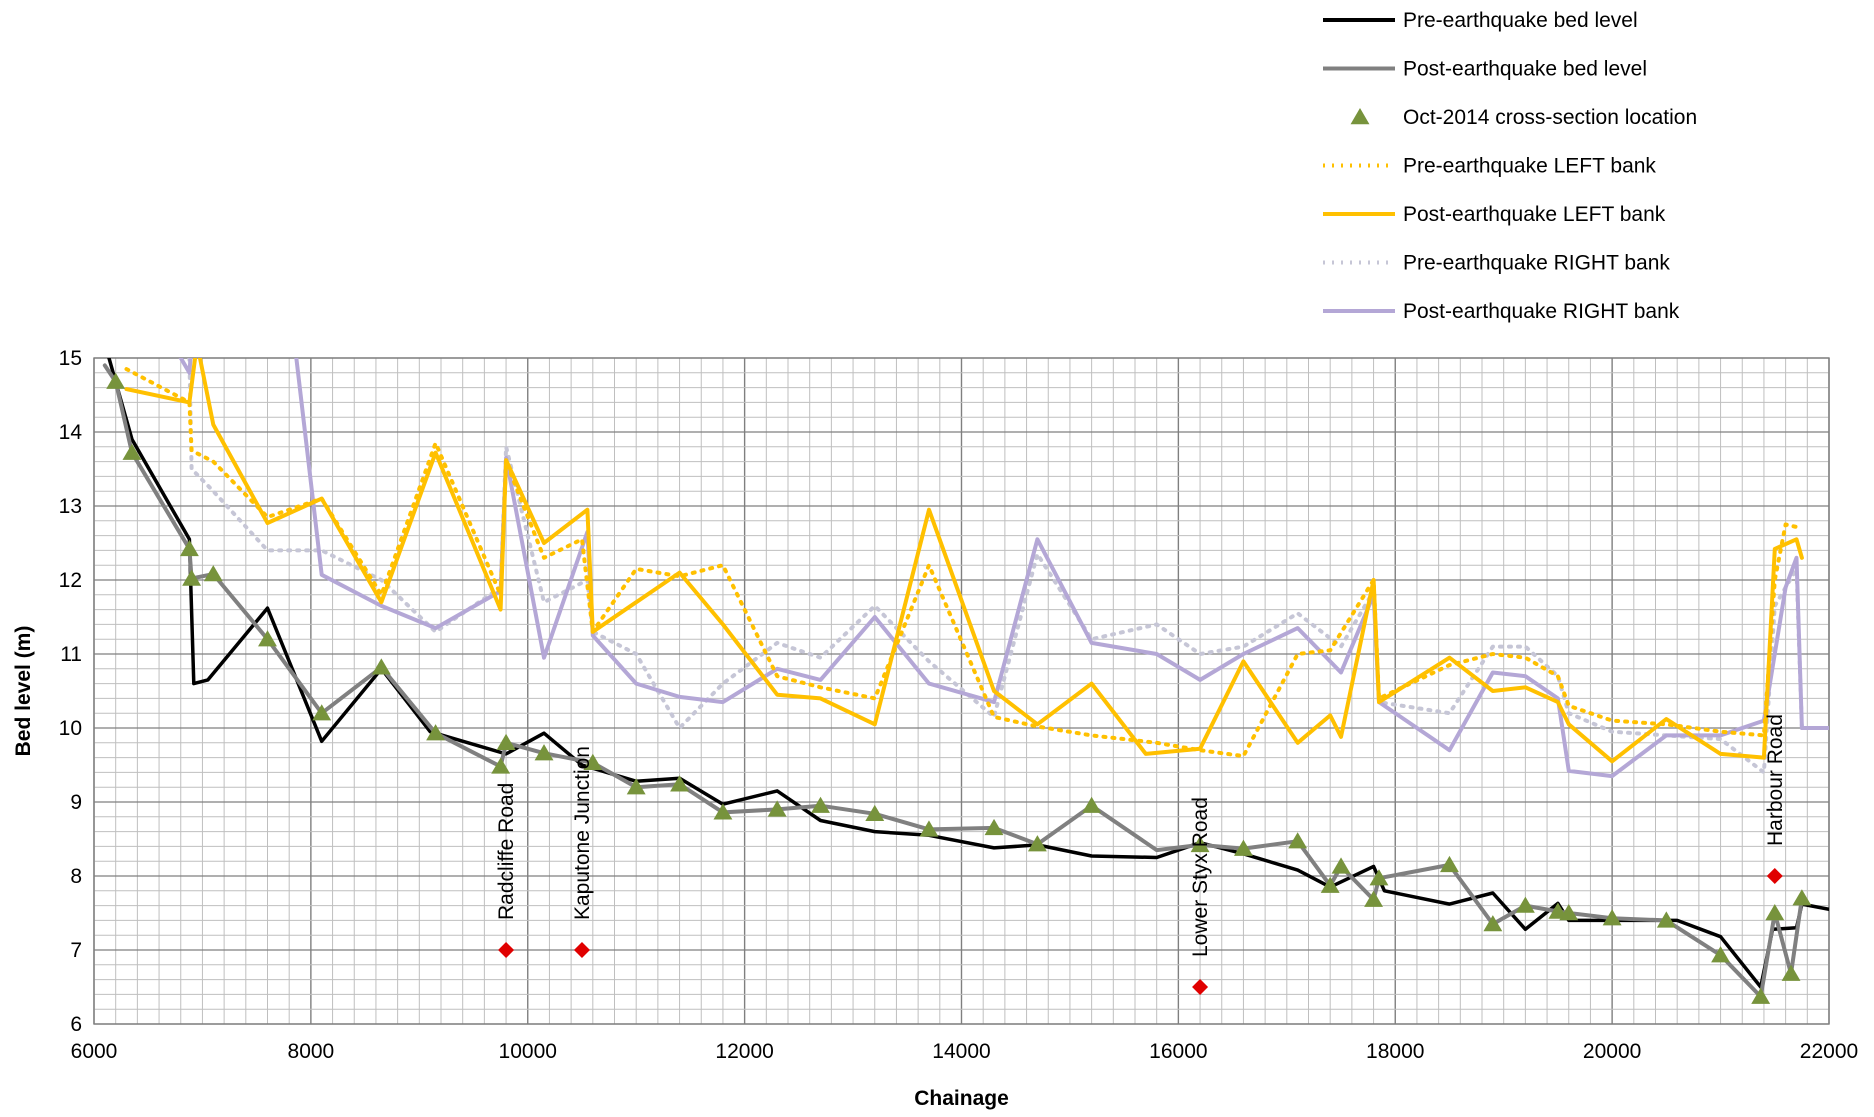 The width and height of the screenshot is (1874, 1117). I want to click on x-tick-label: 10000, so click(528, 1051).